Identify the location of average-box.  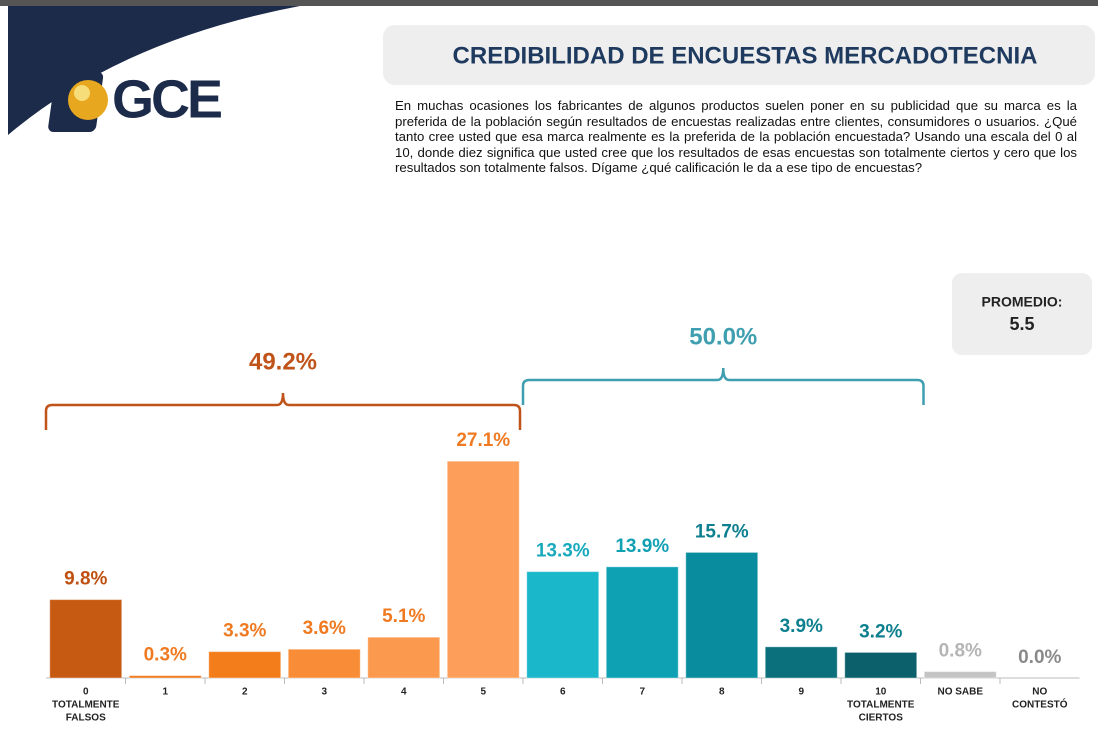
(1022, 314).